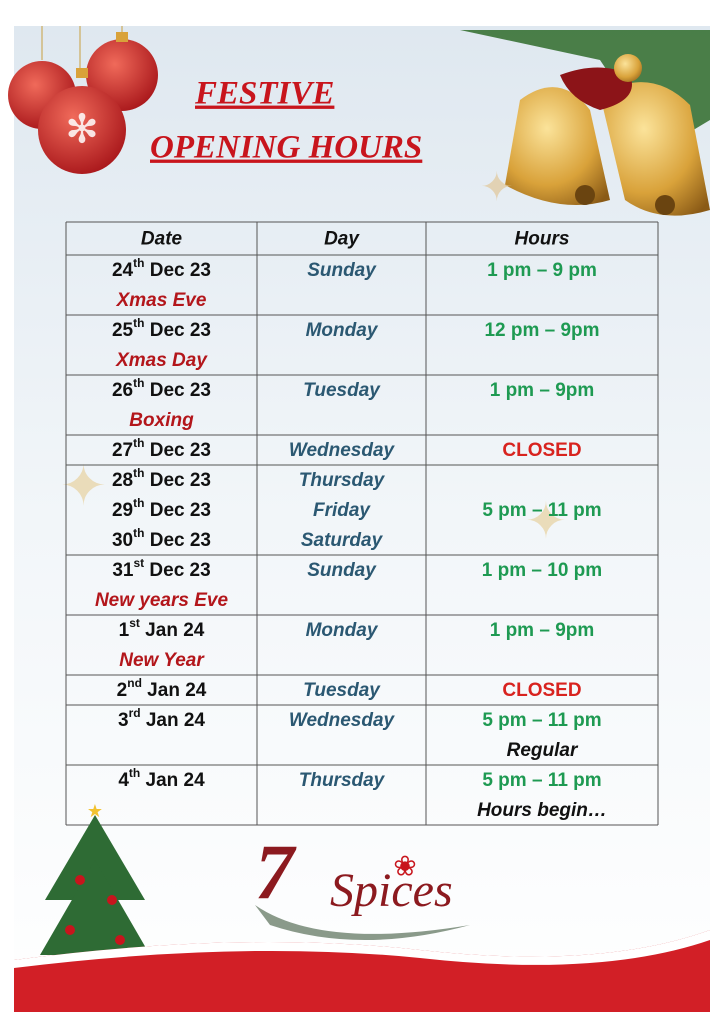 This screenshot has width=724, height=1024. Describe the element at coordinates (122, 390) in the screenshot. I see `date-day: 26` at that location.